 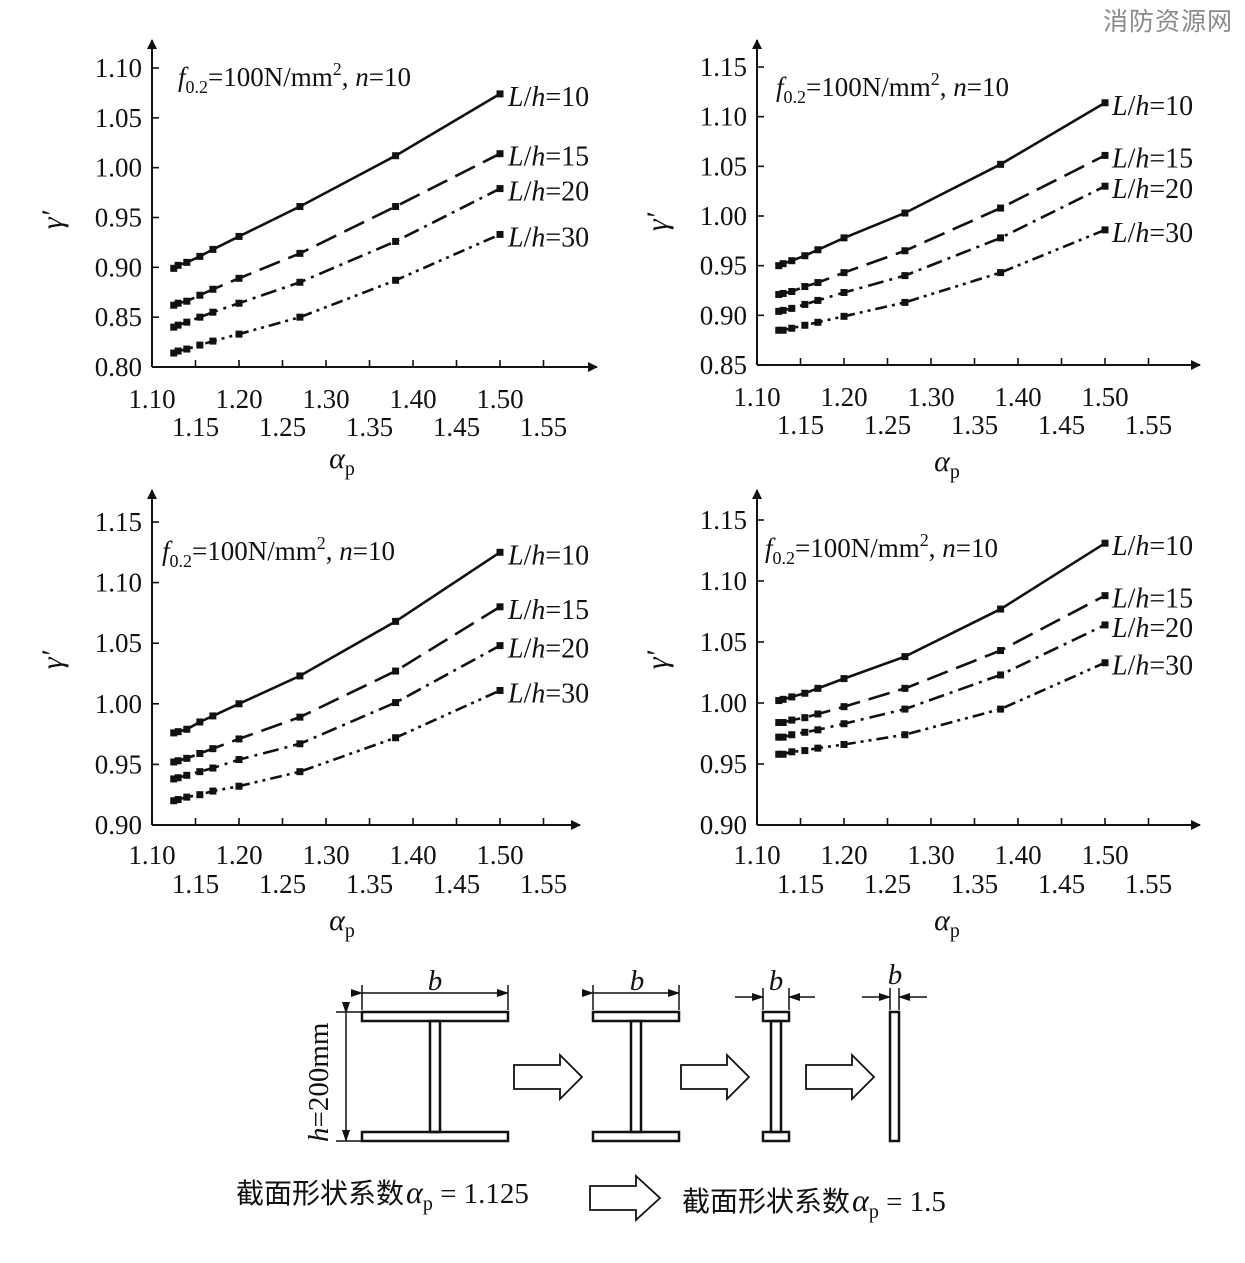 What do you see at coordinates (118, 583) in the screenshot?
I see `y-tick-label: 1.10` at bounding box center [118, 583].